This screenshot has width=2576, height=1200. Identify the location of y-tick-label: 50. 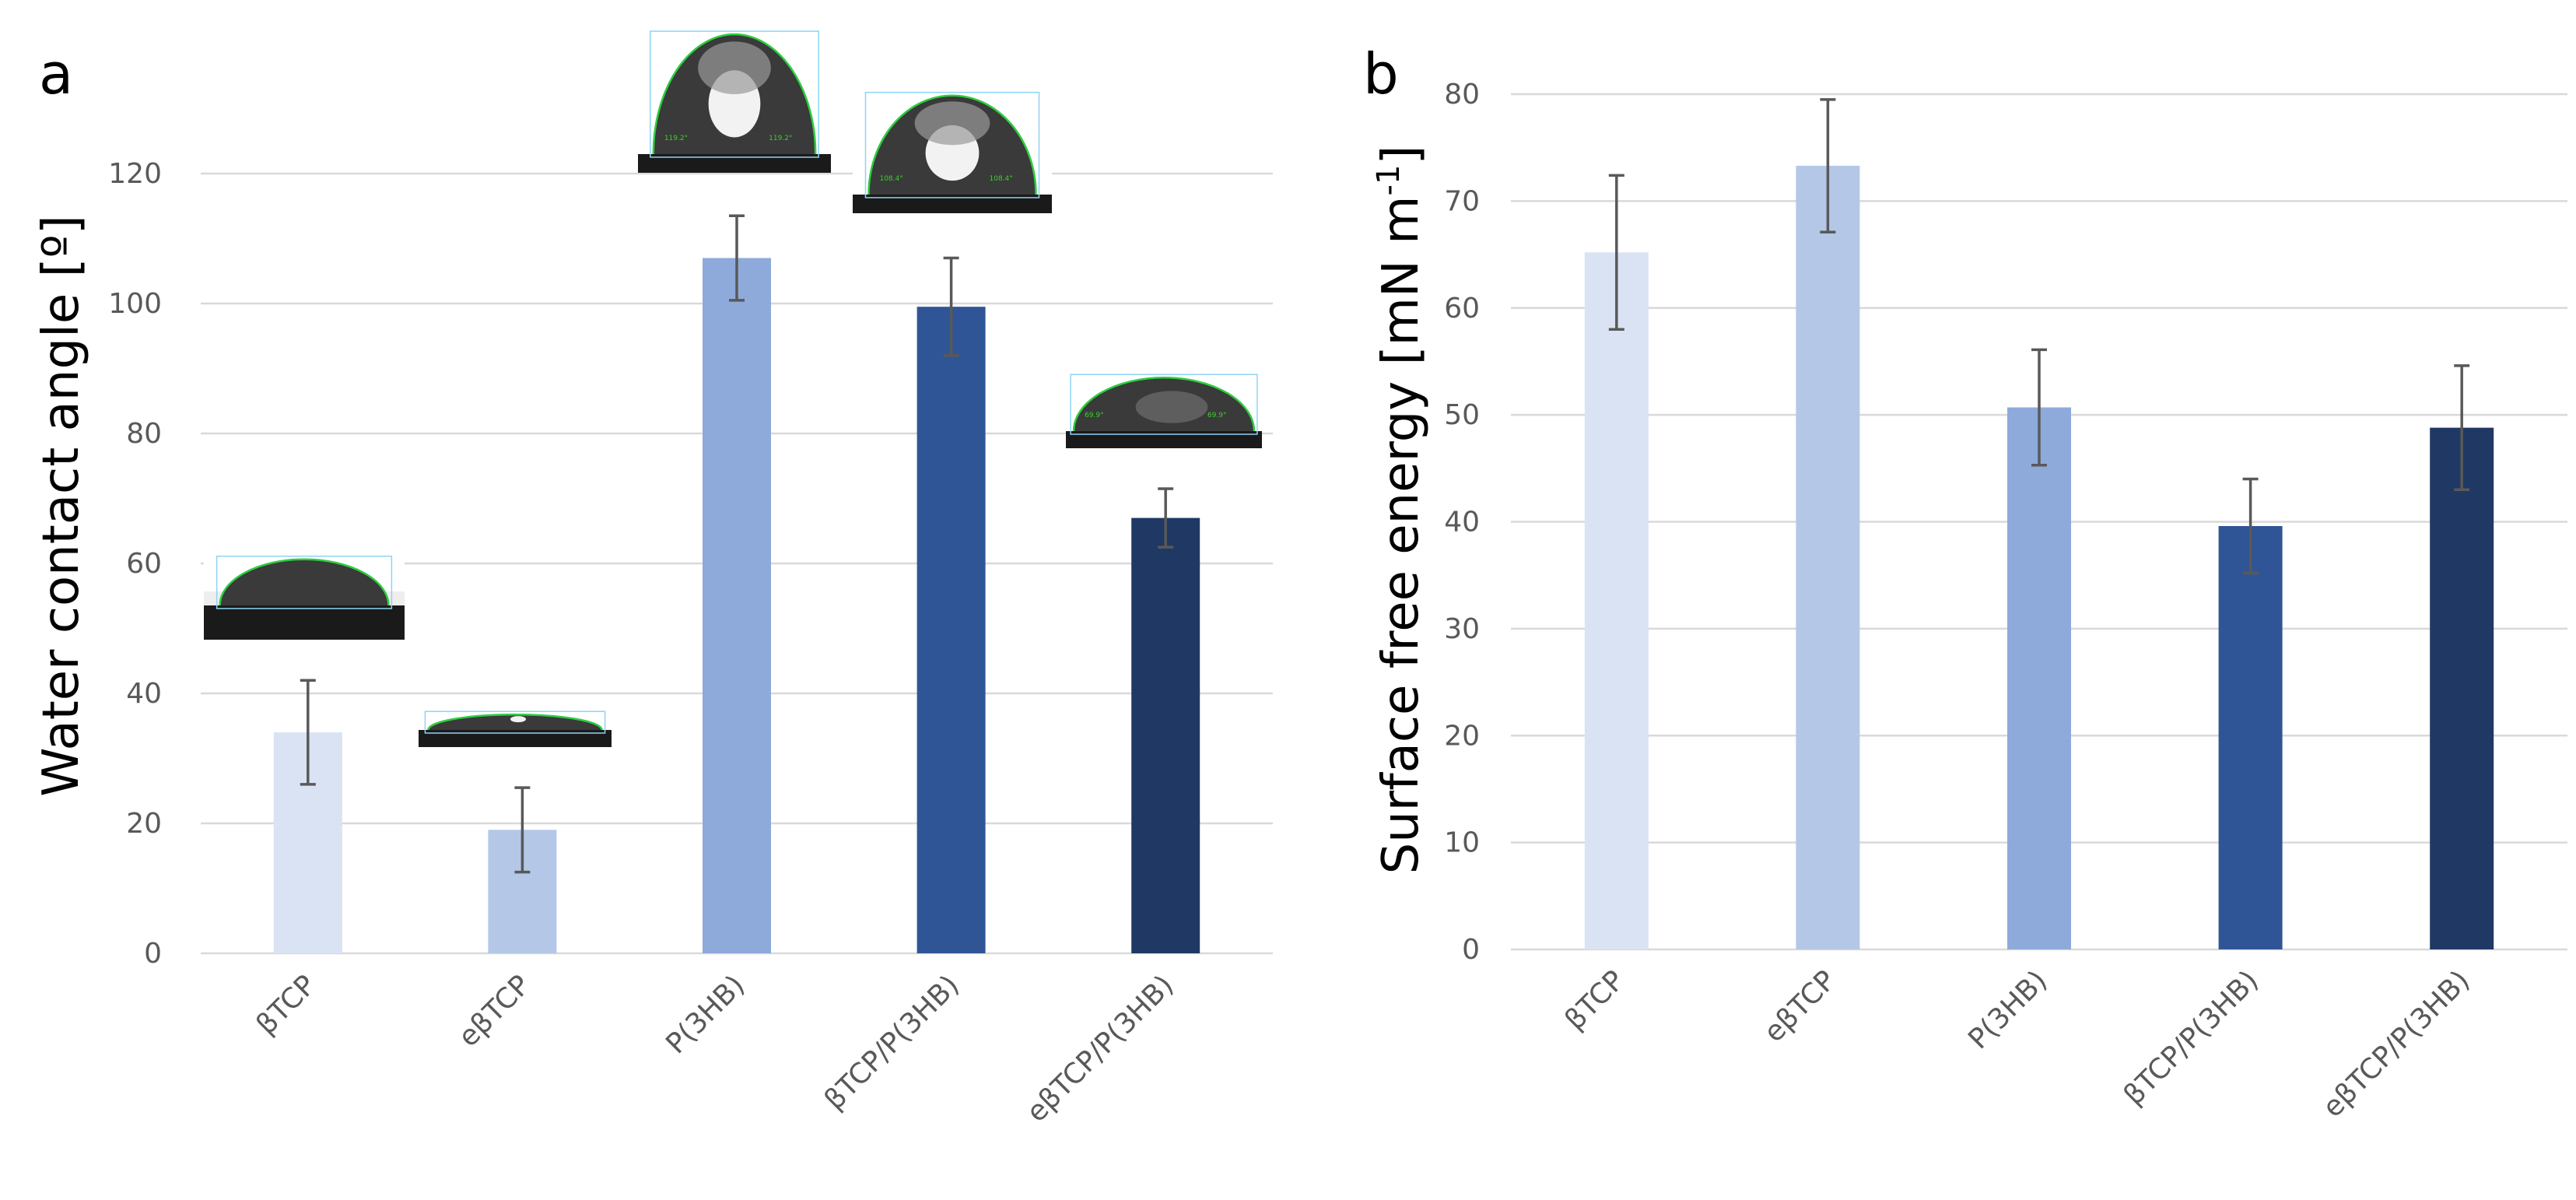
(1462, 415).